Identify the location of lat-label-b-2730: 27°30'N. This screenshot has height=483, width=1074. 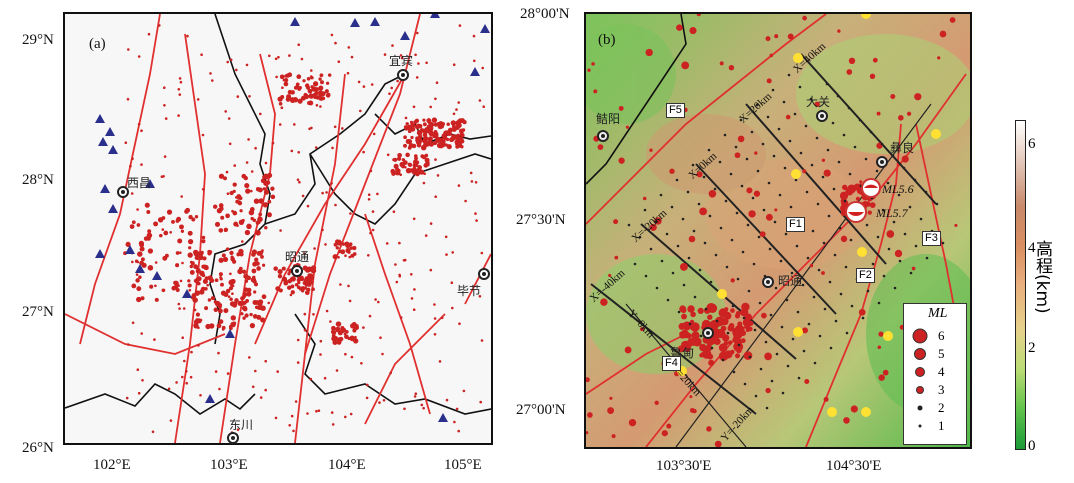
(541, 220).